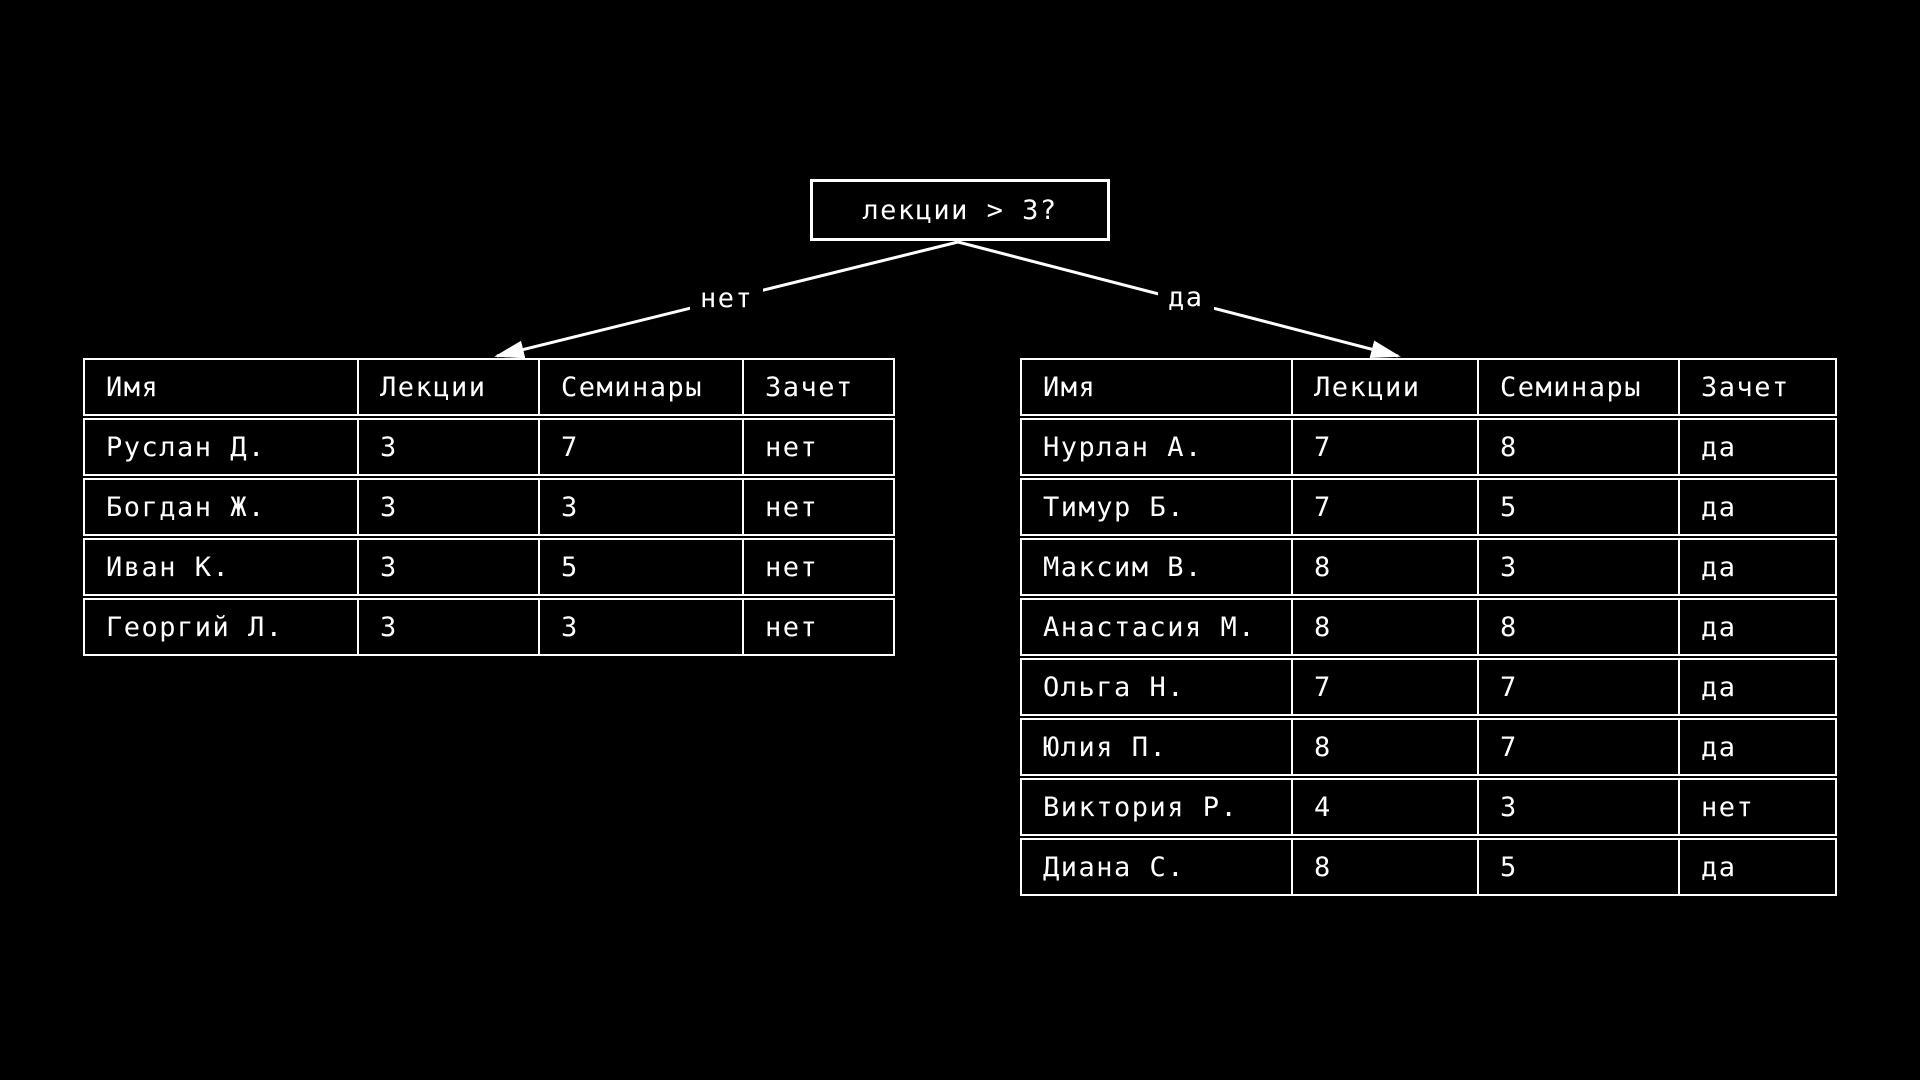 This screenshot has width=1920, height=1080. What do you see at coordinates (1123, 567) in the screenshot?
I see `table-cell: Максим В.` at bounding box center [1123, 567].